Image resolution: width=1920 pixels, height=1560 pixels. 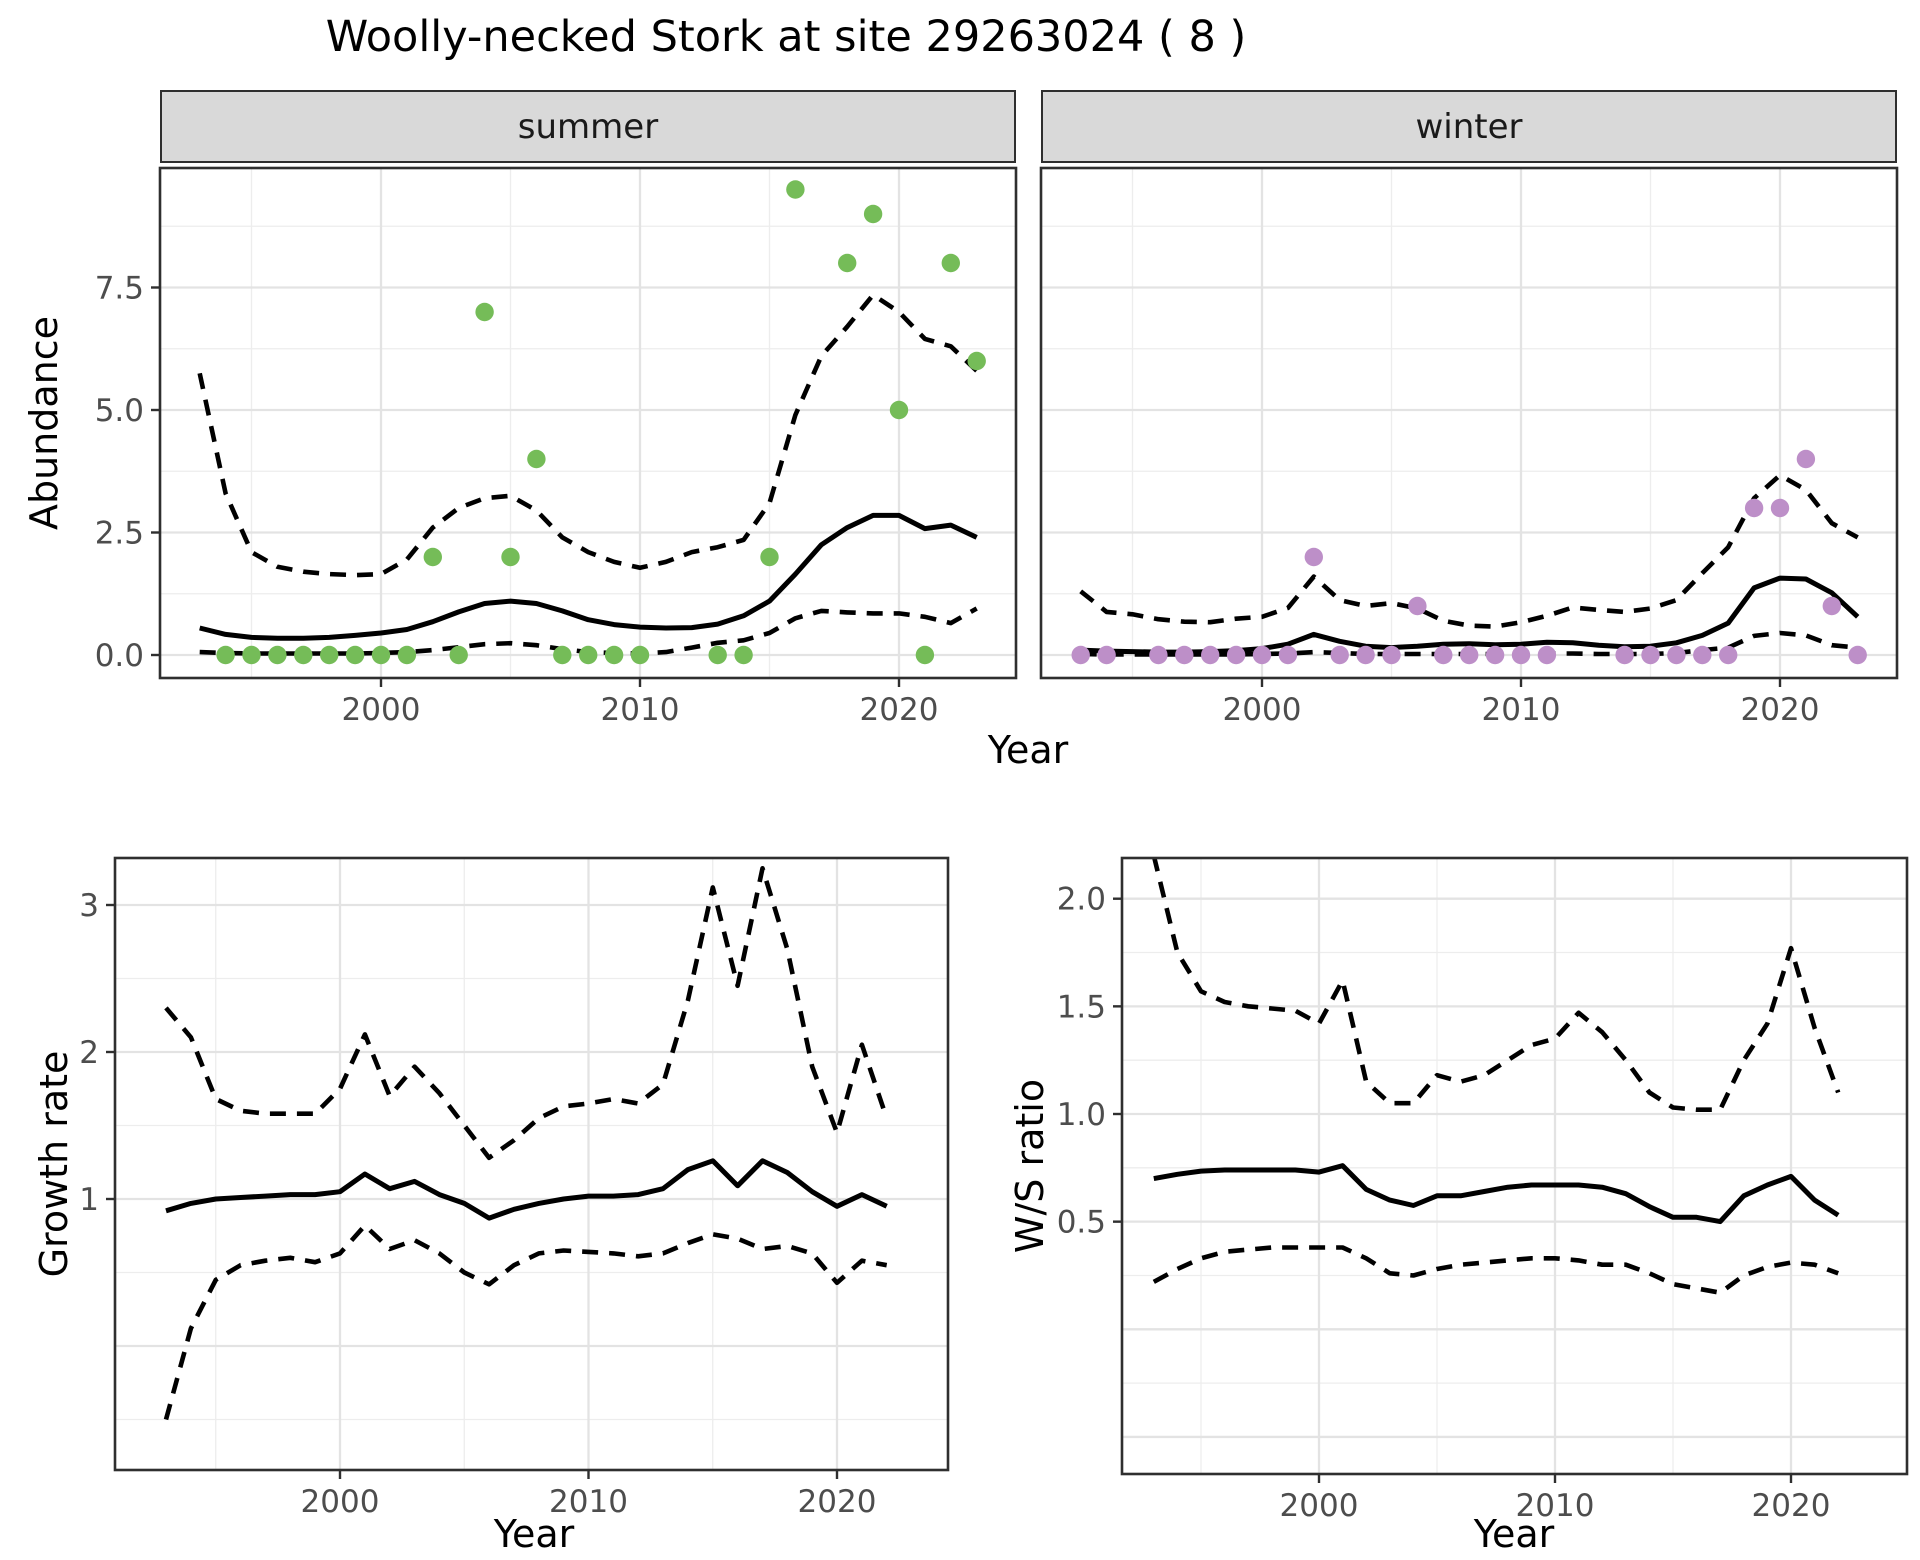 I want to click on y-tick-label: 5.0, so click(x=119, y=411).